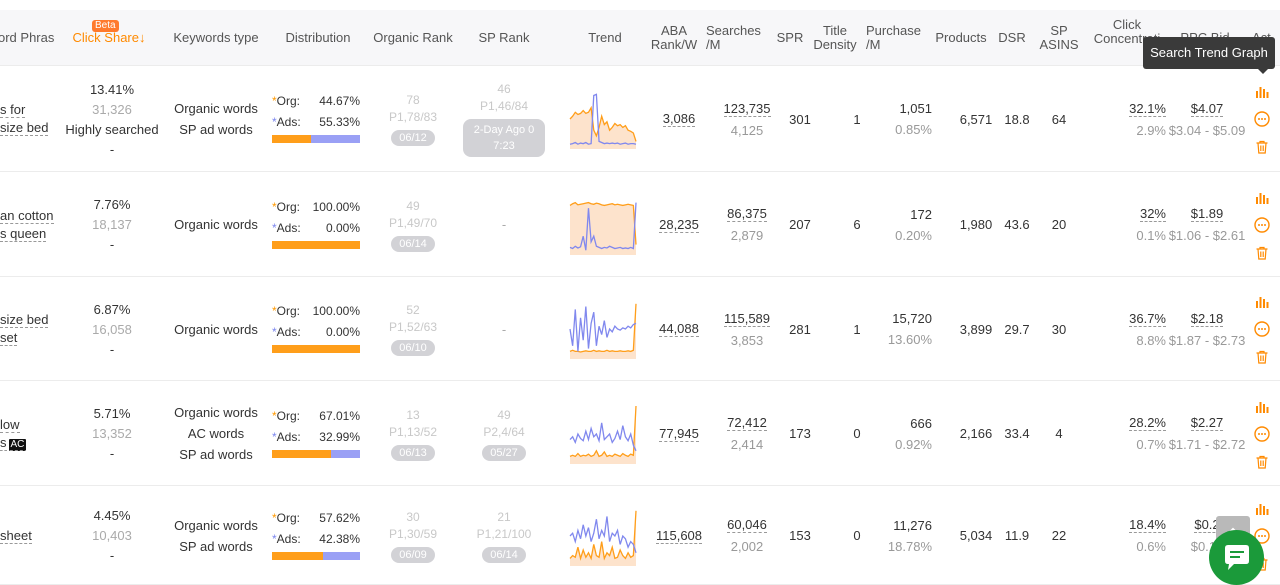 This screenshot has width=1280, height=585. What do you see at coordinates (10, 424) in the screenshot?
I see `keyword-text: low` at bounding box center [10, 424].